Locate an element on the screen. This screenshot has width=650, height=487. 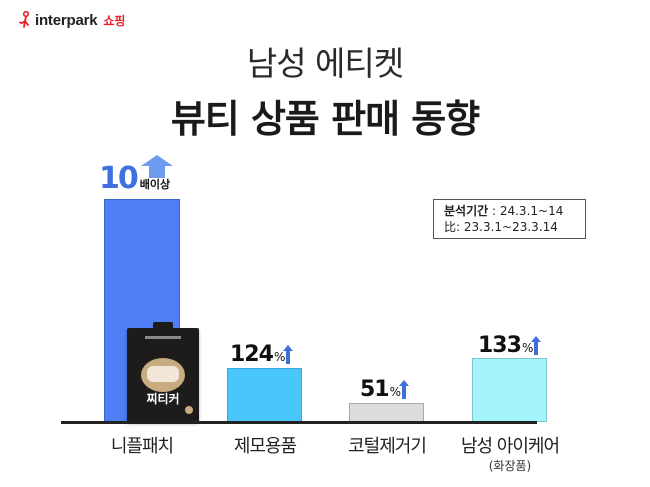
bar-hair-removal is located at coordinates (264, 395).